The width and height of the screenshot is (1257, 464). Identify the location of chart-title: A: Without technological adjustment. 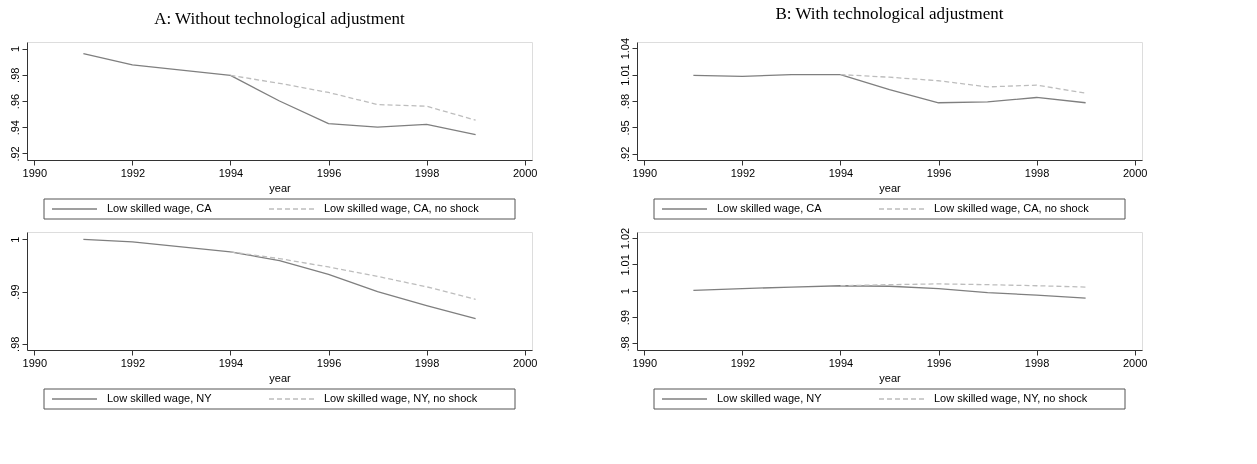
(280, 18).